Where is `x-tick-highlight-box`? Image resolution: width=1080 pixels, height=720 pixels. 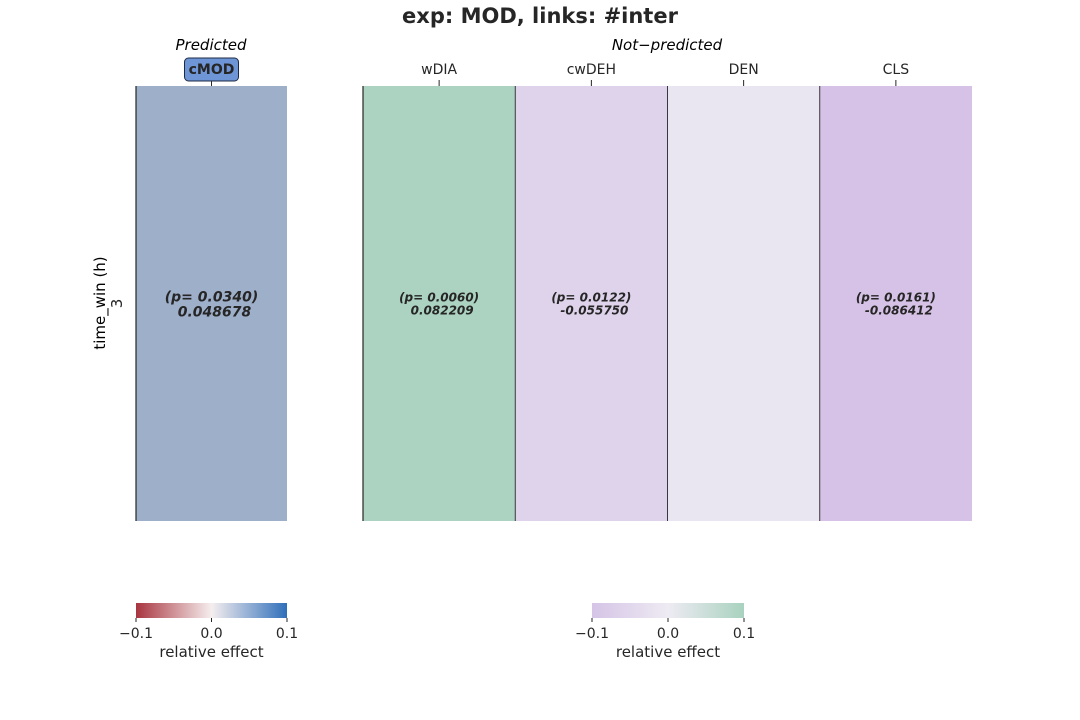
x-tick-highlight-box is located at coordinates (211, 69).